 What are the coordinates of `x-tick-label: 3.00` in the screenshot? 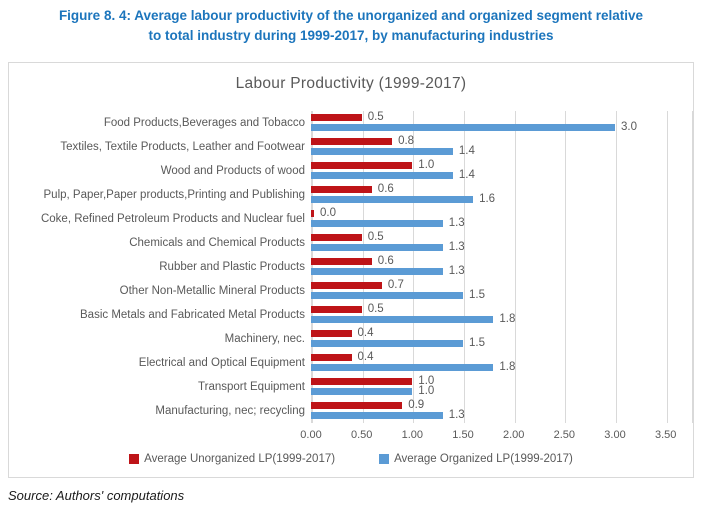 It's located at (615, 435).